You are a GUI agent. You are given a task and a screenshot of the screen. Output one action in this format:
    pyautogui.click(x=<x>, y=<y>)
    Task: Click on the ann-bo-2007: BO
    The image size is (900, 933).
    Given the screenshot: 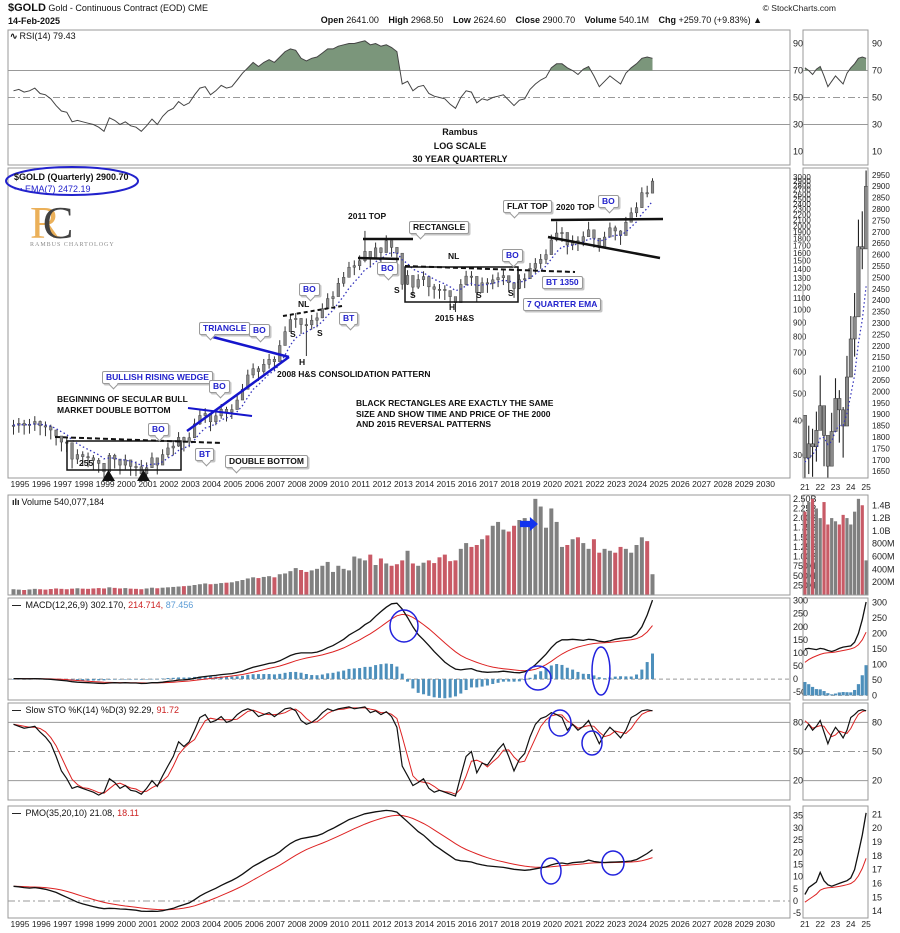 What is the action you would take?
    pyautogui.click(x=259, y=330)
    